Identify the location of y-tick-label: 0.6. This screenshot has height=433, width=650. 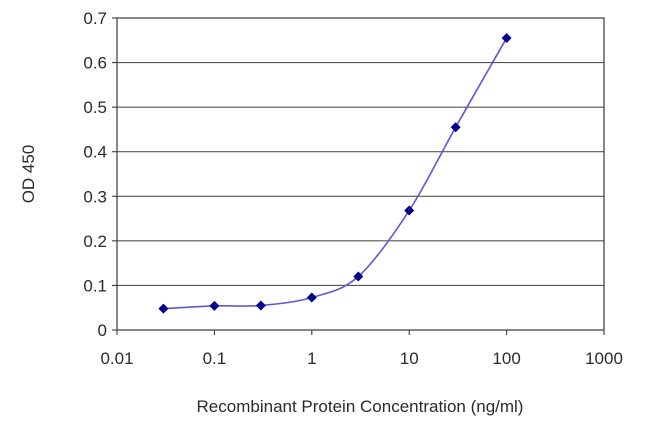
(95, 63).